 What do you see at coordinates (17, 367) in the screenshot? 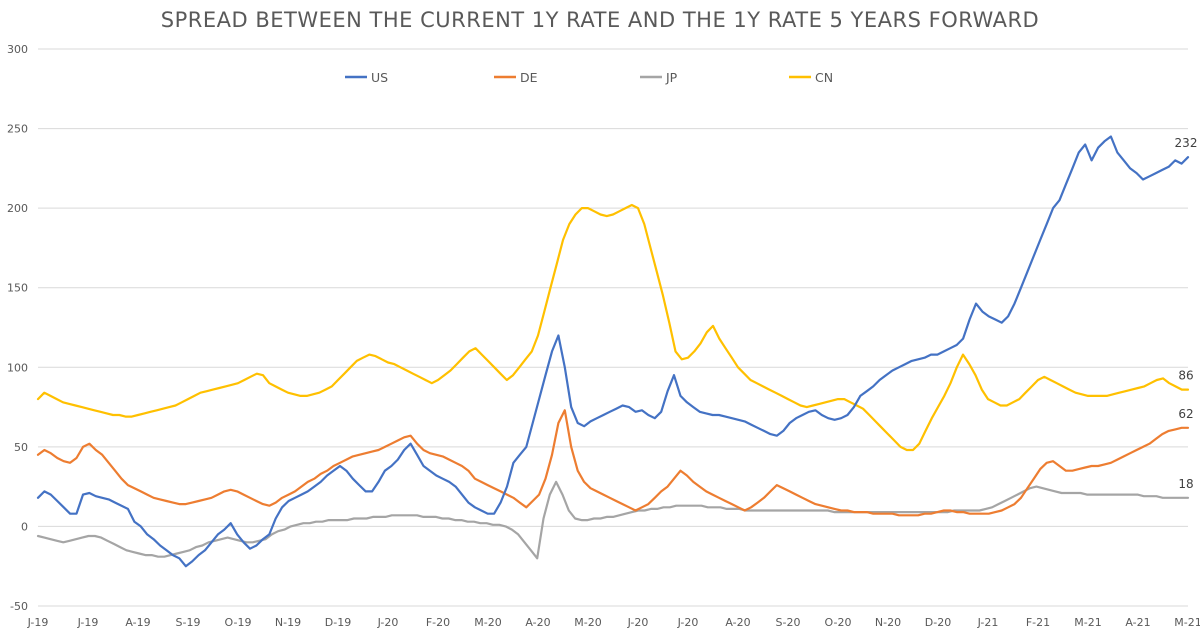
I see `y-tick-label: 100` at bounding box center [17, 367].